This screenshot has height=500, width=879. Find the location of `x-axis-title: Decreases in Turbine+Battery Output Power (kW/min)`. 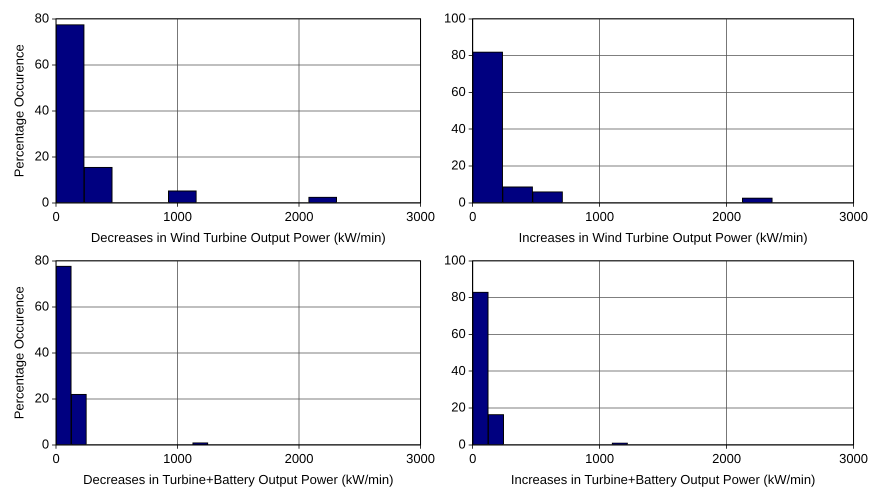

x-axis-title: Decreases in Turbine+Battery Output Power (kW/min) is located at coordinates (238, 479).